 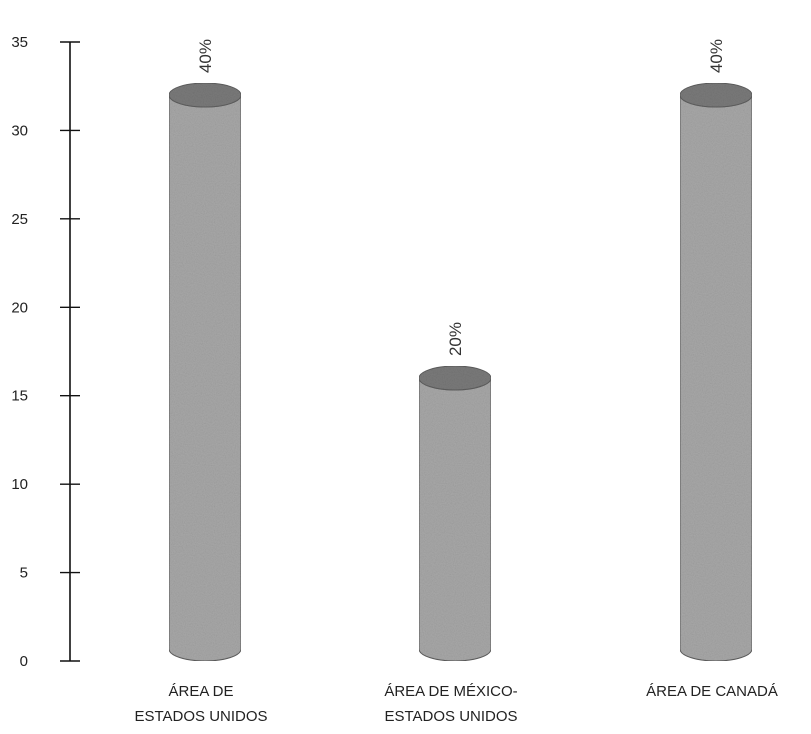 What do you see at coordinates (200, 691) in the screenshot?
I see `category-label: ÁREA DE` at bounding box center [200, 691].